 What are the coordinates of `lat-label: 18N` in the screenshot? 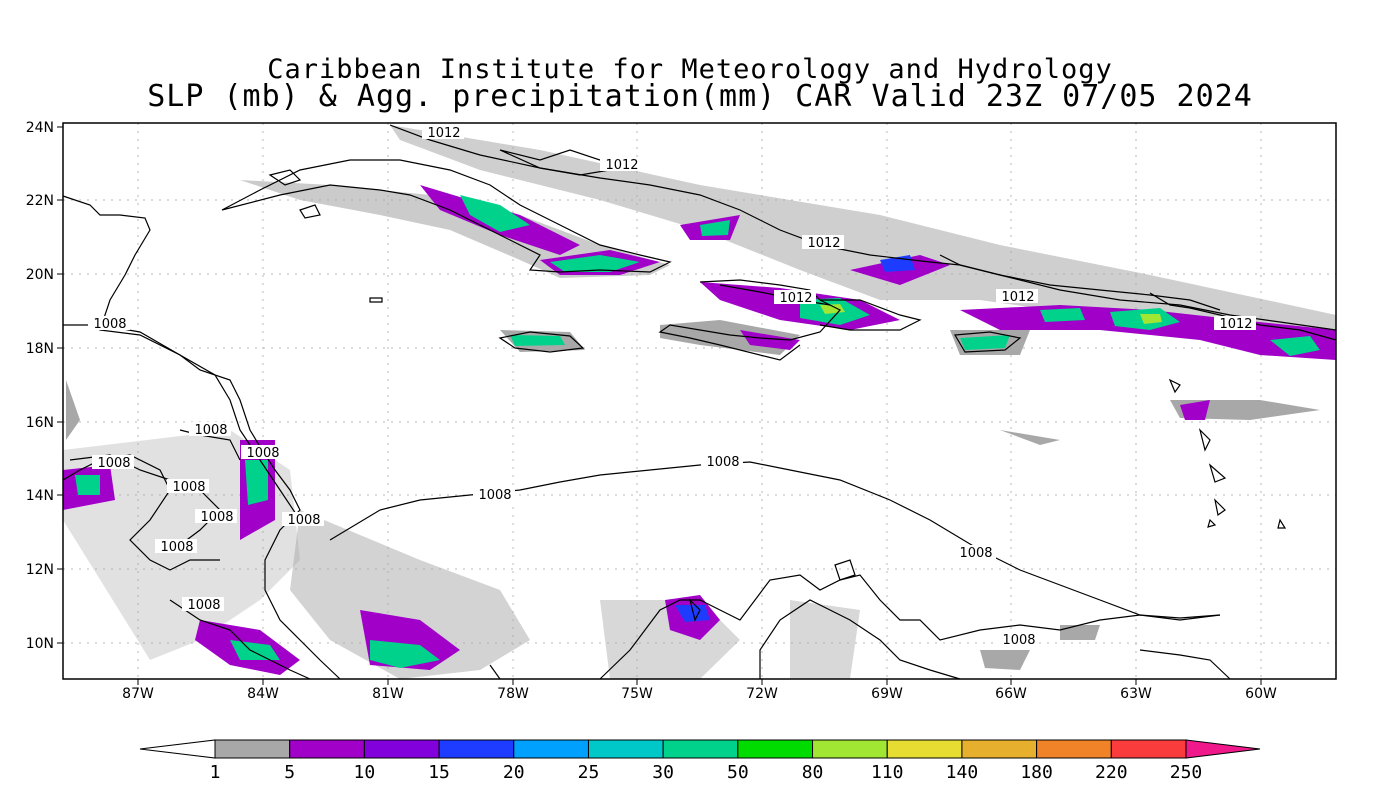 It's located at (40, 349).